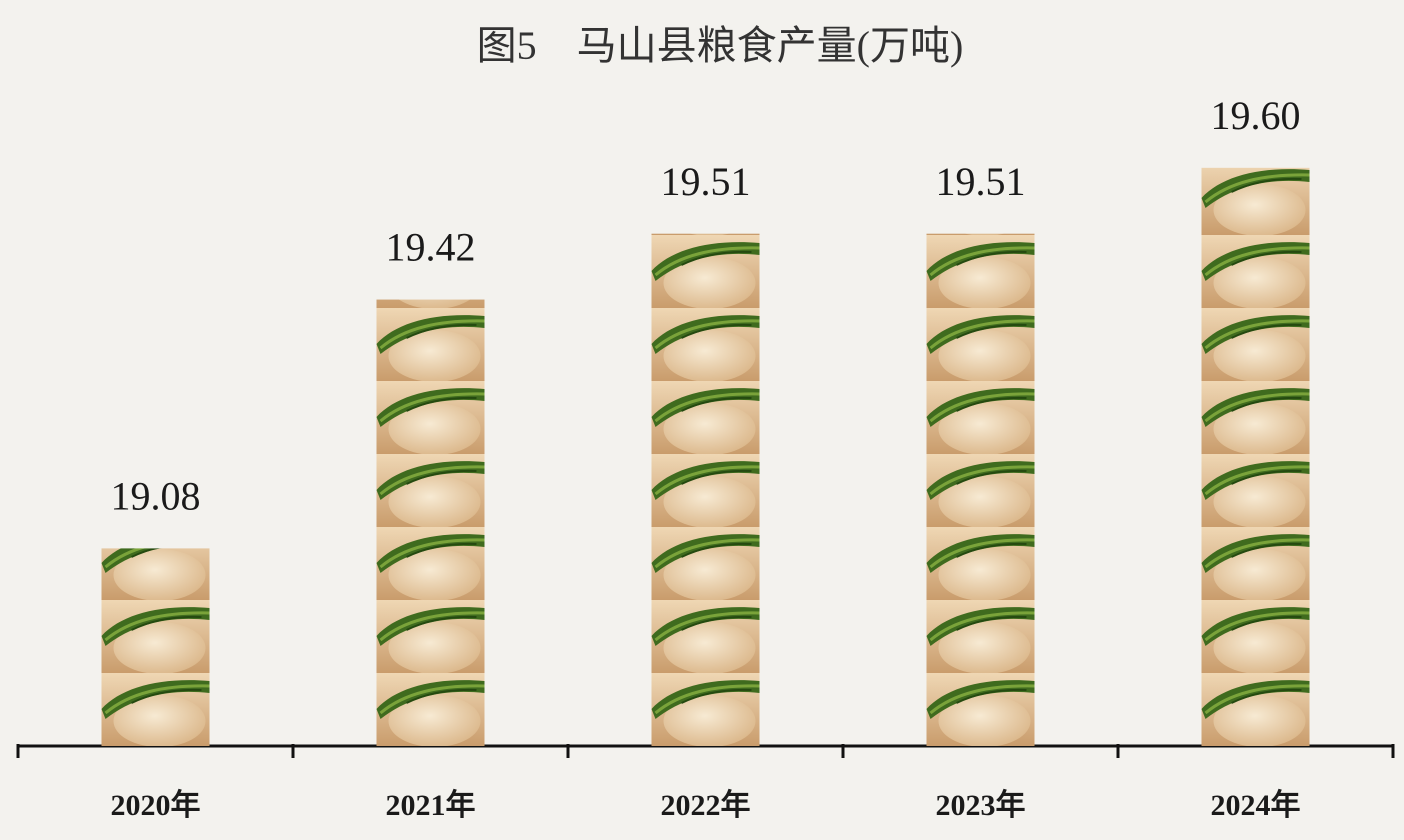 The width and height of the screenshot is (1404, 840). Describe the element at coordinates (706, 805) in the screenshot. I see `x-tick-label: 2022年` at that location.